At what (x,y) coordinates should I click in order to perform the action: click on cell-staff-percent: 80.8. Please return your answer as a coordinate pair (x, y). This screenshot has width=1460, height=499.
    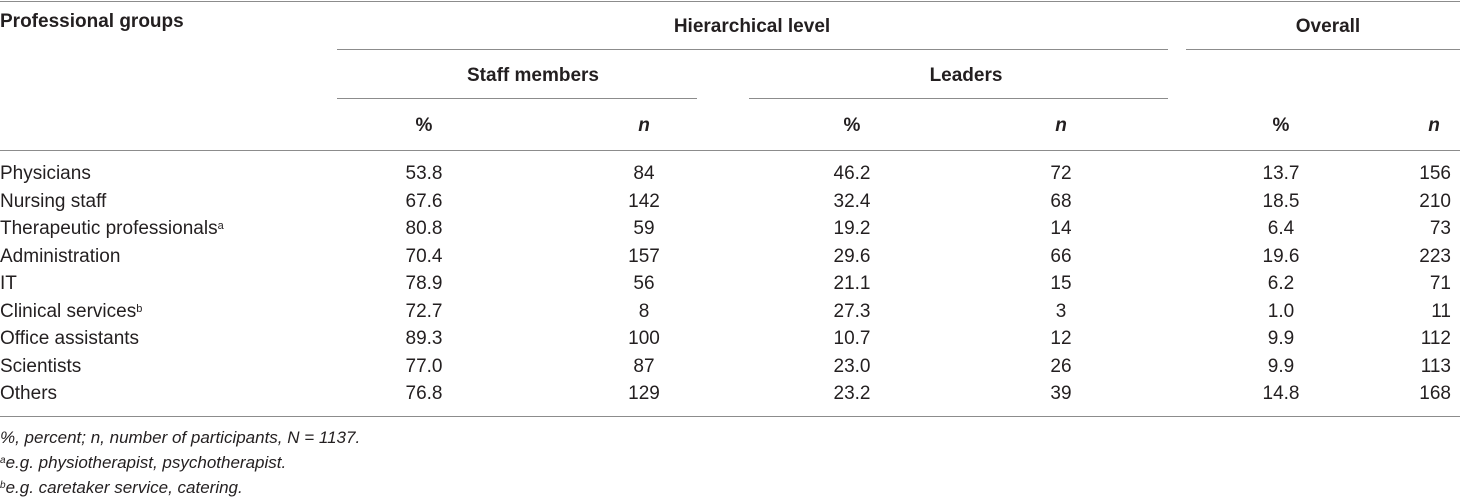
    Looking at the image, I should click on (424, 228).